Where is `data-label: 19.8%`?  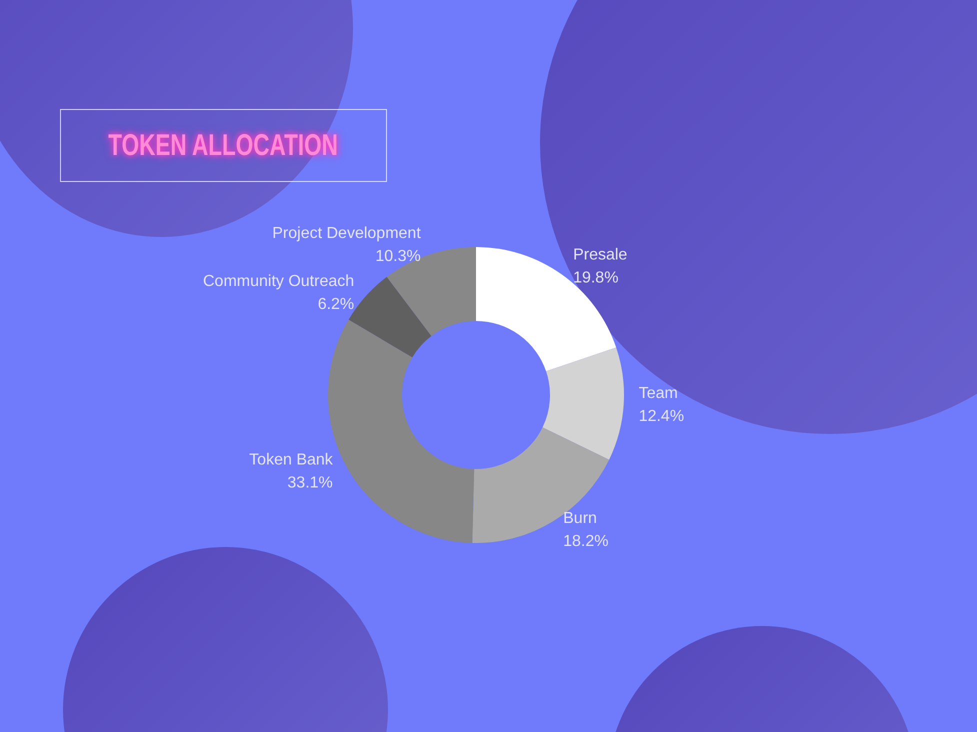
data-label: 19.8% is located at coordinates (595, 278).